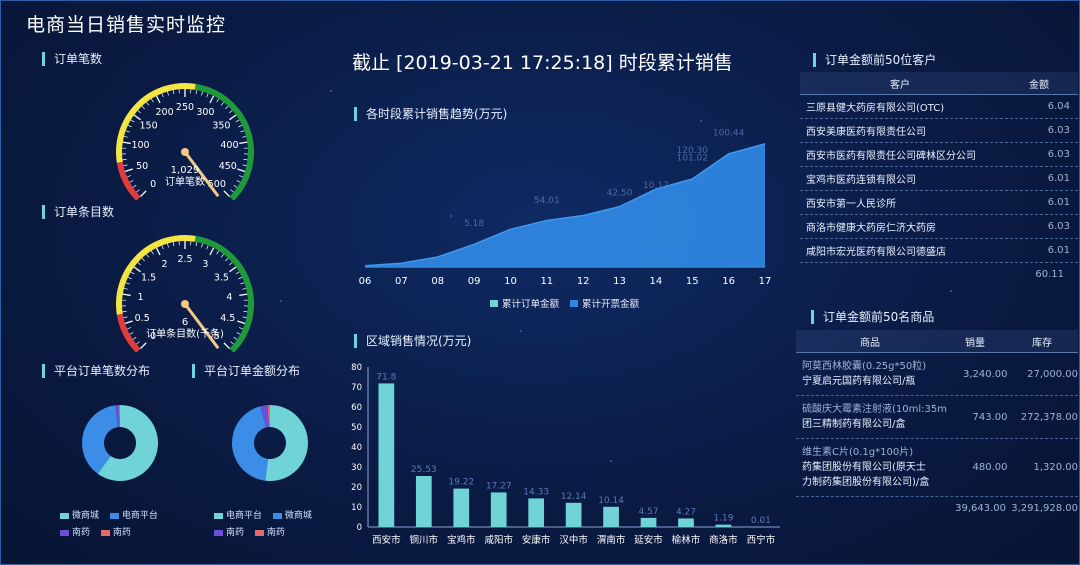  Describe the element at coordinates (228, 166) in the screenshot. I see `gauge-tick-label: 450` at that location.